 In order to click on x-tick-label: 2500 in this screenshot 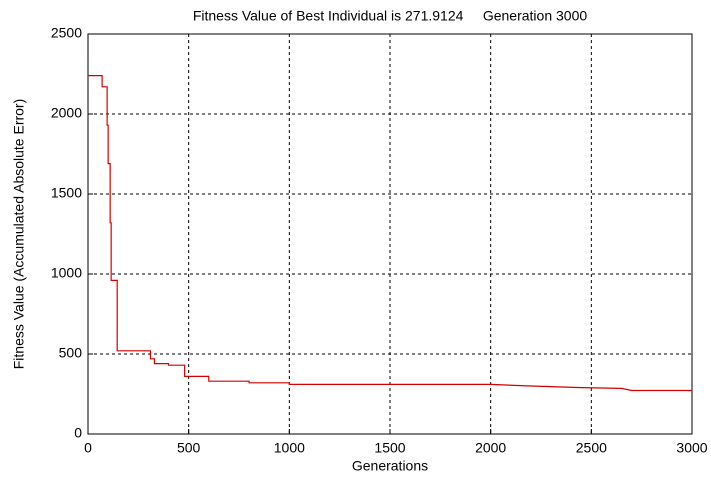, I will do `click(591, 448)`.